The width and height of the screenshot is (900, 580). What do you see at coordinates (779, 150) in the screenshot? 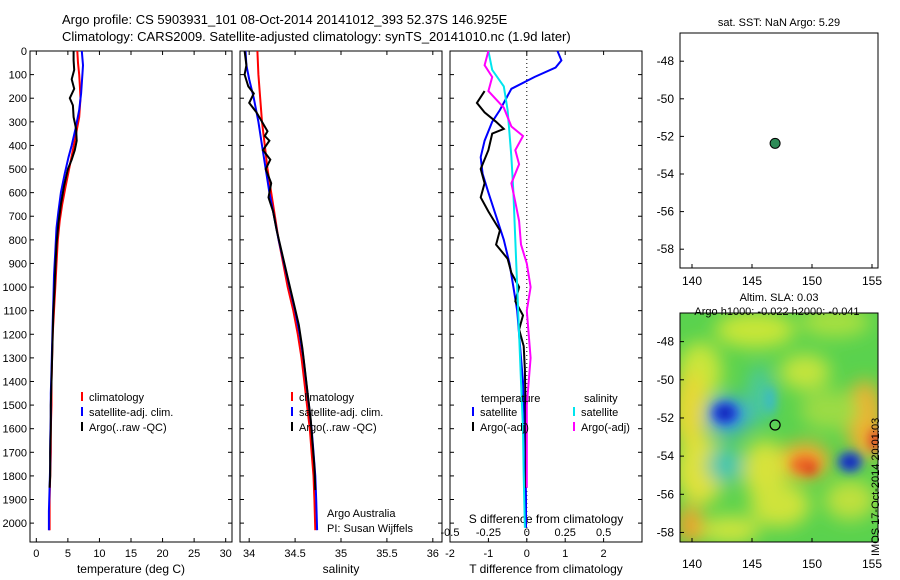
I see `sst-map-frame` at bounding box center [779, 150].